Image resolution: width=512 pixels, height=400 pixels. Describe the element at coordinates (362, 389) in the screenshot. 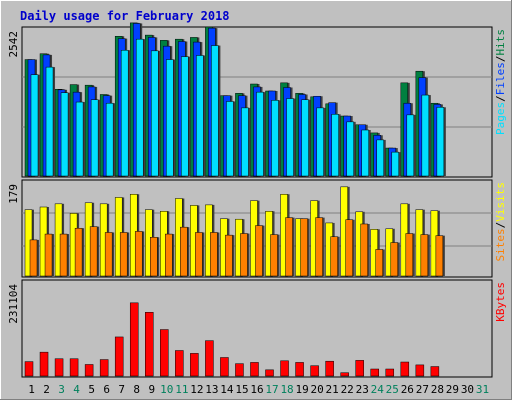

I see `x-tick-label: 23` at that location.